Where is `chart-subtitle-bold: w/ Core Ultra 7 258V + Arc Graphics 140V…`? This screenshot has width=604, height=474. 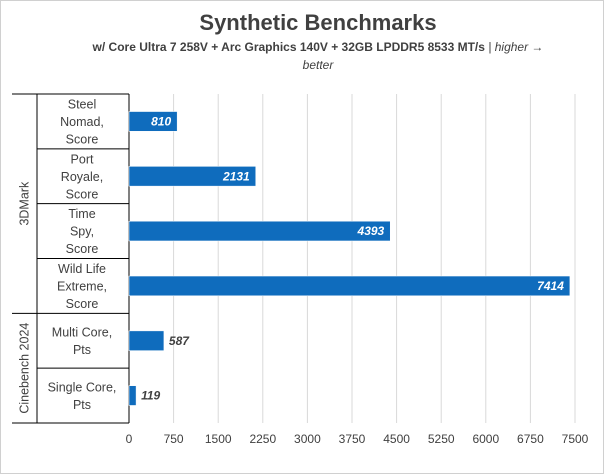
chart-subtitle-bold: w/ Core Ultra 7 258V + Arc Graphics 140V… is located at coordinates (289, 47).